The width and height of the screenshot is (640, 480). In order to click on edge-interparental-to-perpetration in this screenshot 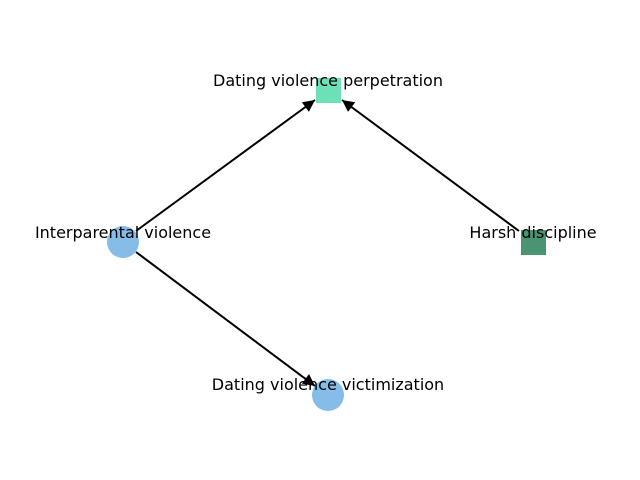, I will do `click(225, 165)`.